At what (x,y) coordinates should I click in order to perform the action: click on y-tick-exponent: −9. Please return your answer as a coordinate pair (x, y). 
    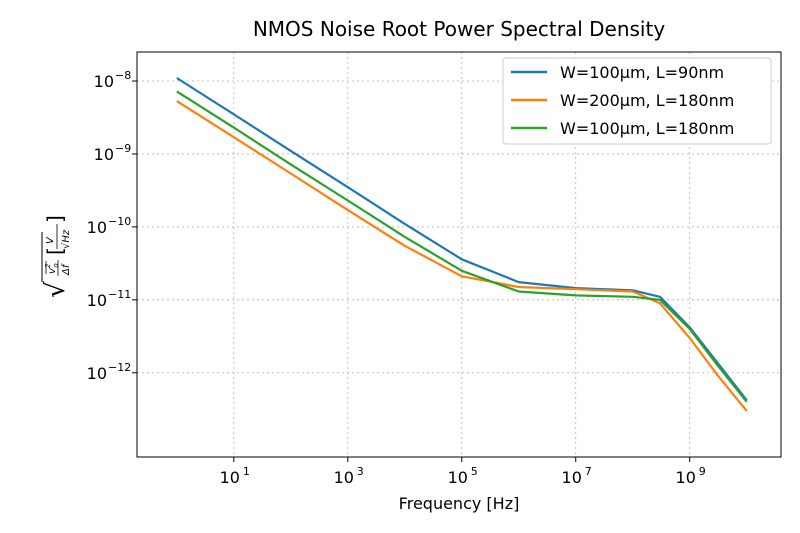
    Looking at the image, I should click on (123, 148).